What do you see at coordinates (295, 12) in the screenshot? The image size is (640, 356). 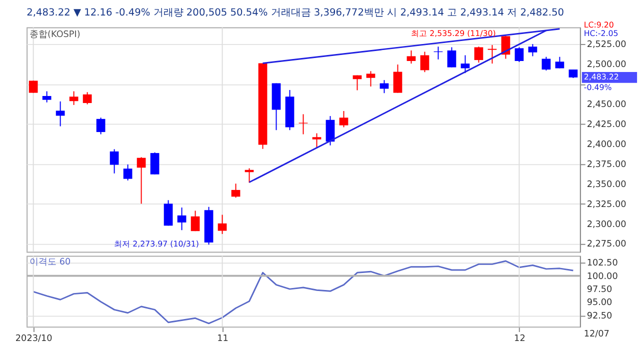 I see `chart-subtitle: 2,483.22 ▼ 12.16 -0.49% 거래량 200,505 50.54% 거래대금 3,396,772백만 시 2,493.14 고 2,493.14 저 2,482.50` at bounding box center [295, 12].